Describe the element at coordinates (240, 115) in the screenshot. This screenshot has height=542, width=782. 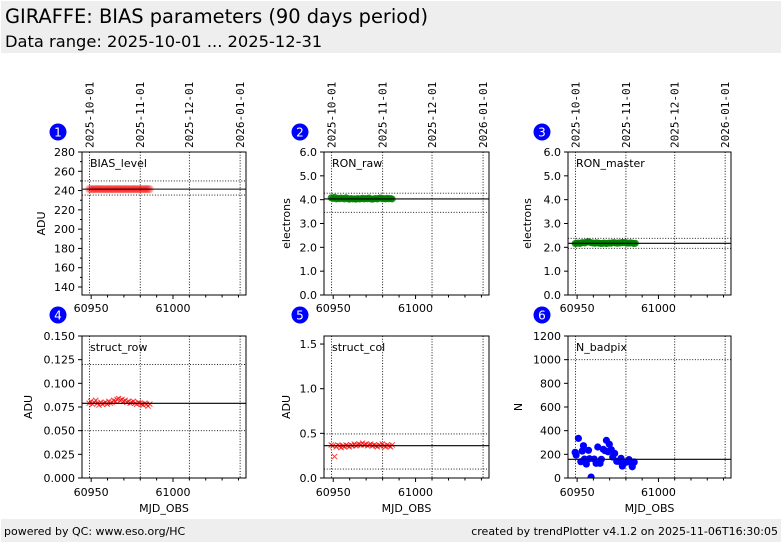
I see `date-tick-label: 2026-01-01` at that location.